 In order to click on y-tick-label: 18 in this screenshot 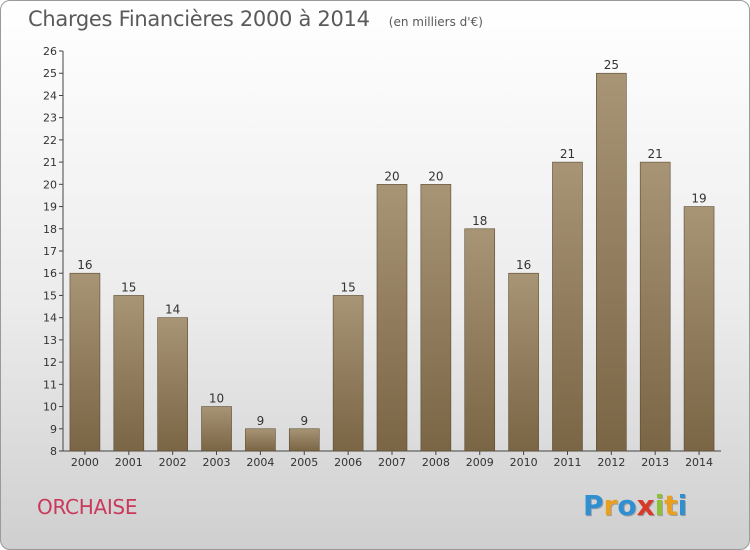, I will do `click(50, 229)`.